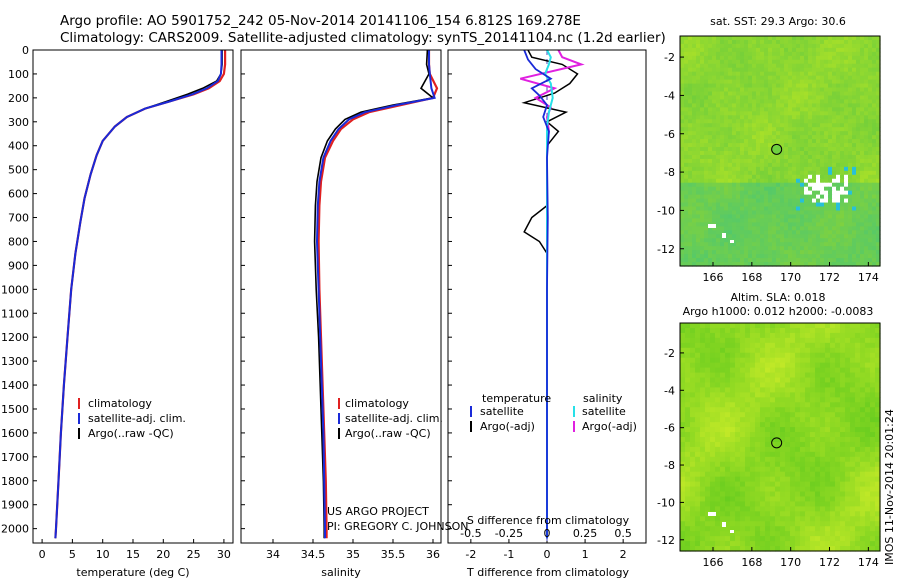  Describe the element at coordinates (751, 277) in the screenshot. I see `map-x-tick-label: 168` at that location.